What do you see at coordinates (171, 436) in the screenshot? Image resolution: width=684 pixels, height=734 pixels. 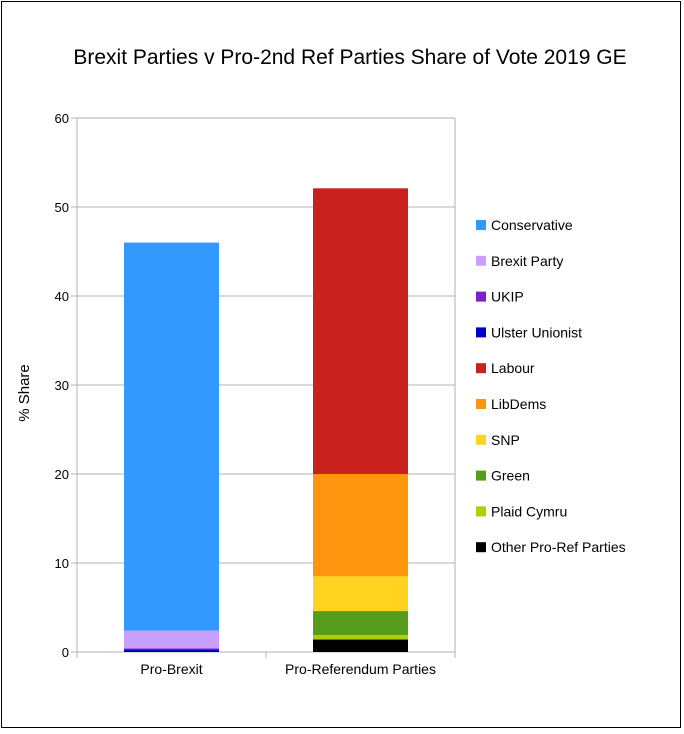 I see `bar-segment-conservative` at bounding box center [171, 436].